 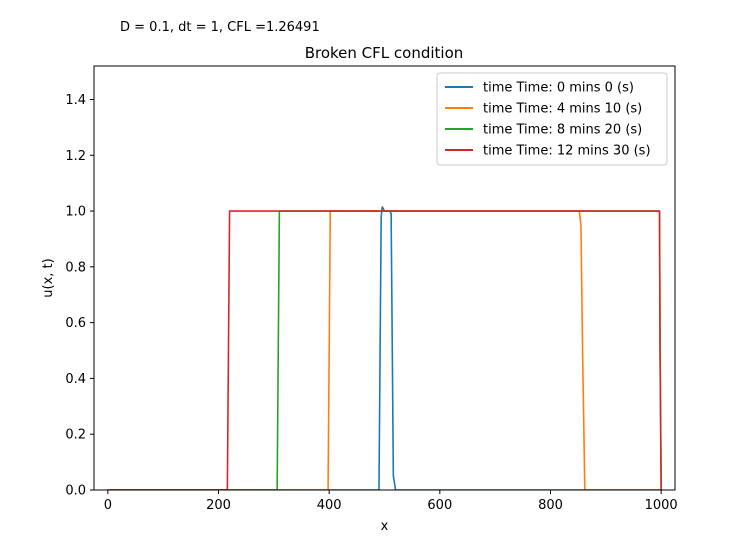 What do you see at coordinates (75, 435) in the screenshot?
I see `y-tick-label: 0.2` at bounding box center [75, 435].